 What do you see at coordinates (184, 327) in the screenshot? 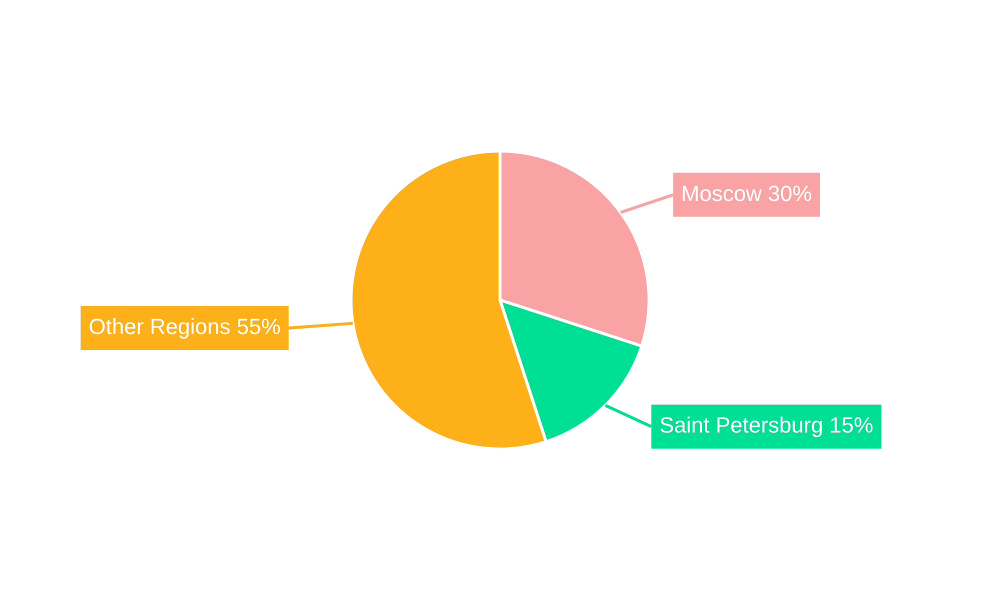
I see `slice-label: Other Regions 55%` at bounding box center [184, 327].